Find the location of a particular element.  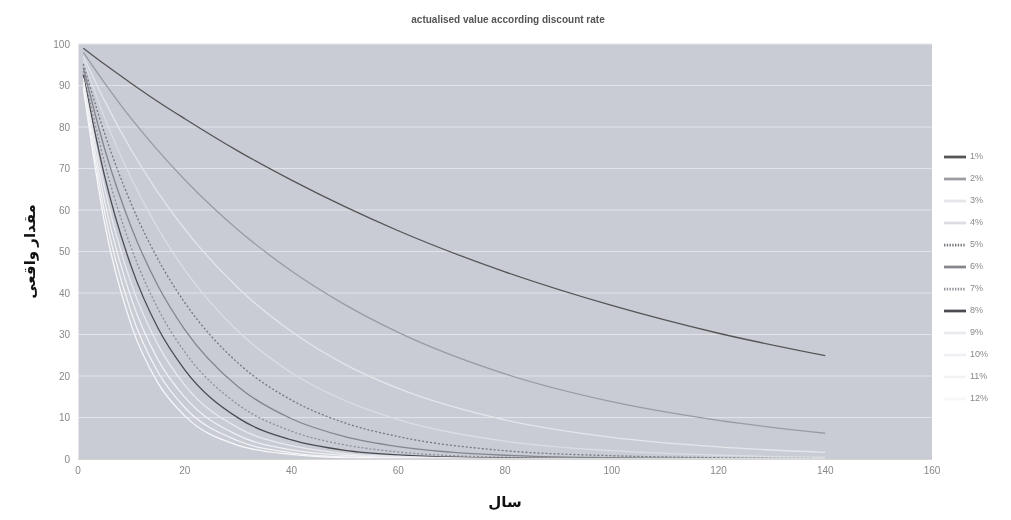

y-tick-label: 50 is located at coordinates (64, 252).